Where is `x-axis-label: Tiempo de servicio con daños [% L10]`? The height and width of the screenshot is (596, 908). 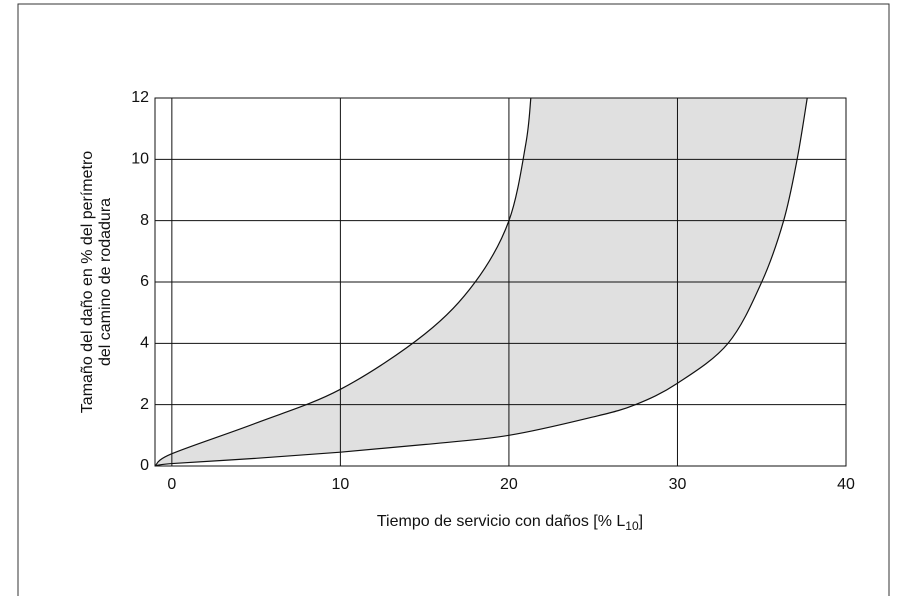
x-axis-label: Tiempo de servicio con daños [% L10] is located at coordinates (510, 523).